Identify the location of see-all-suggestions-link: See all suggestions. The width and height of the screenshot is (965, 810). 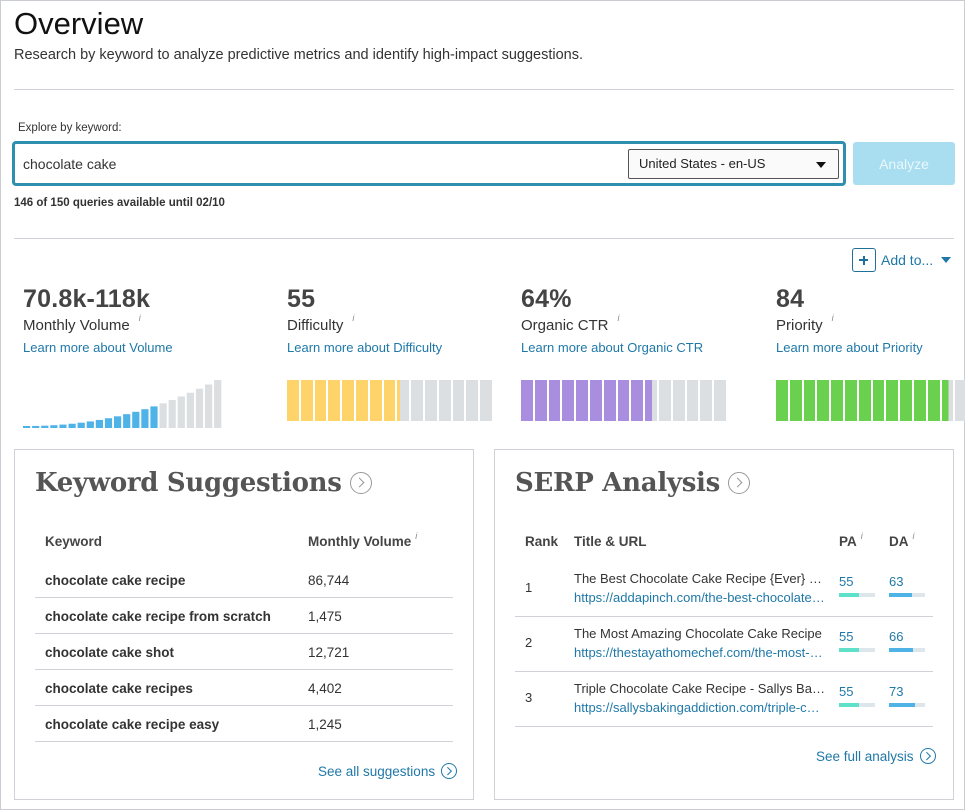
(388, 771).